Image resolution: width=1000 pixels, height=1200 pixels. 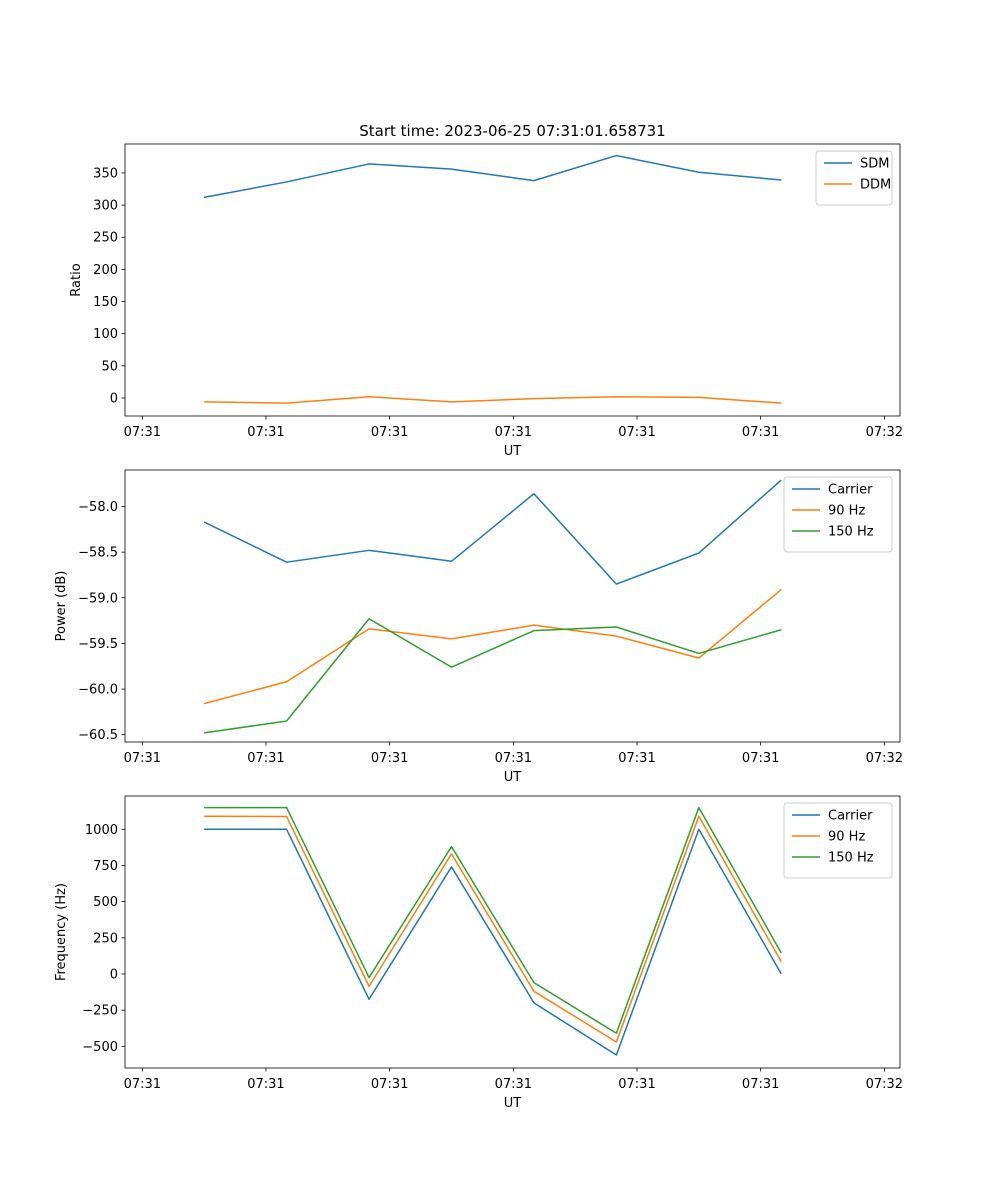 I want to click on legend-label: DDM, so click(x=875, y=185).